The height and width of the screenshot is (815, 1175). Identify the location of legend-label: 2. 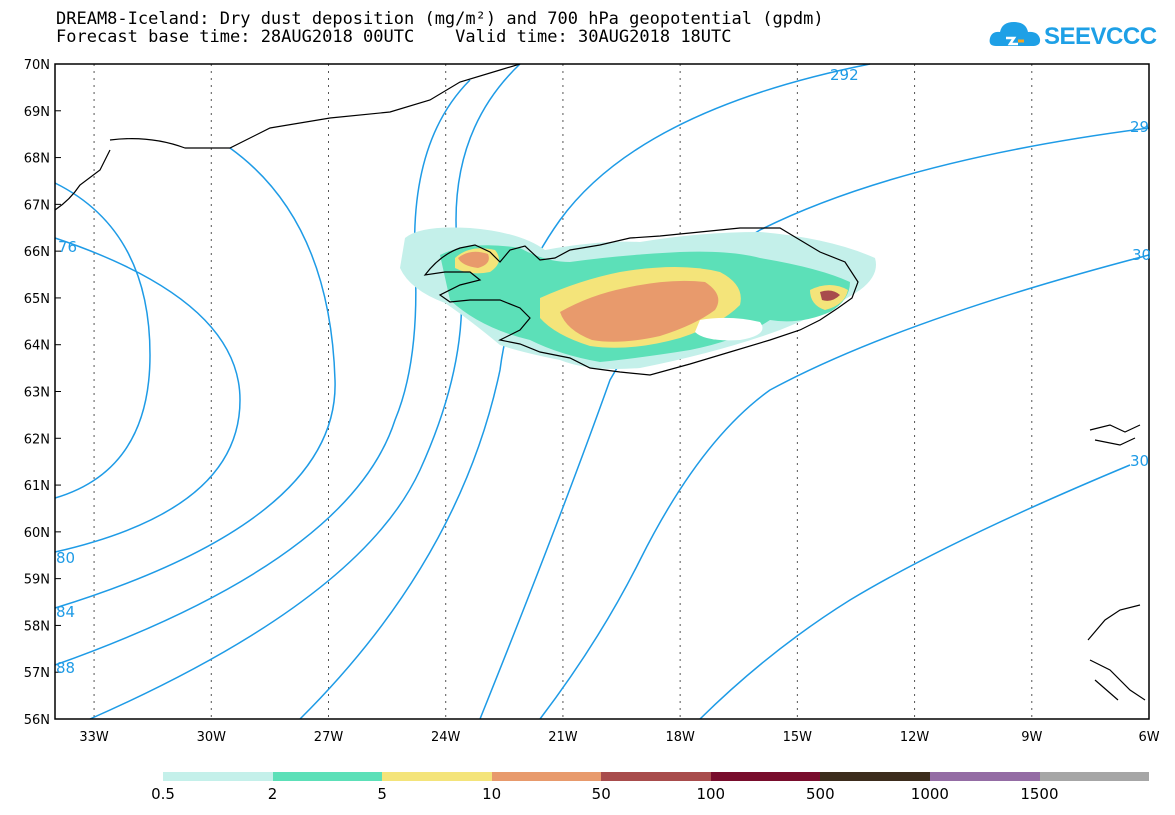
(272, 794).